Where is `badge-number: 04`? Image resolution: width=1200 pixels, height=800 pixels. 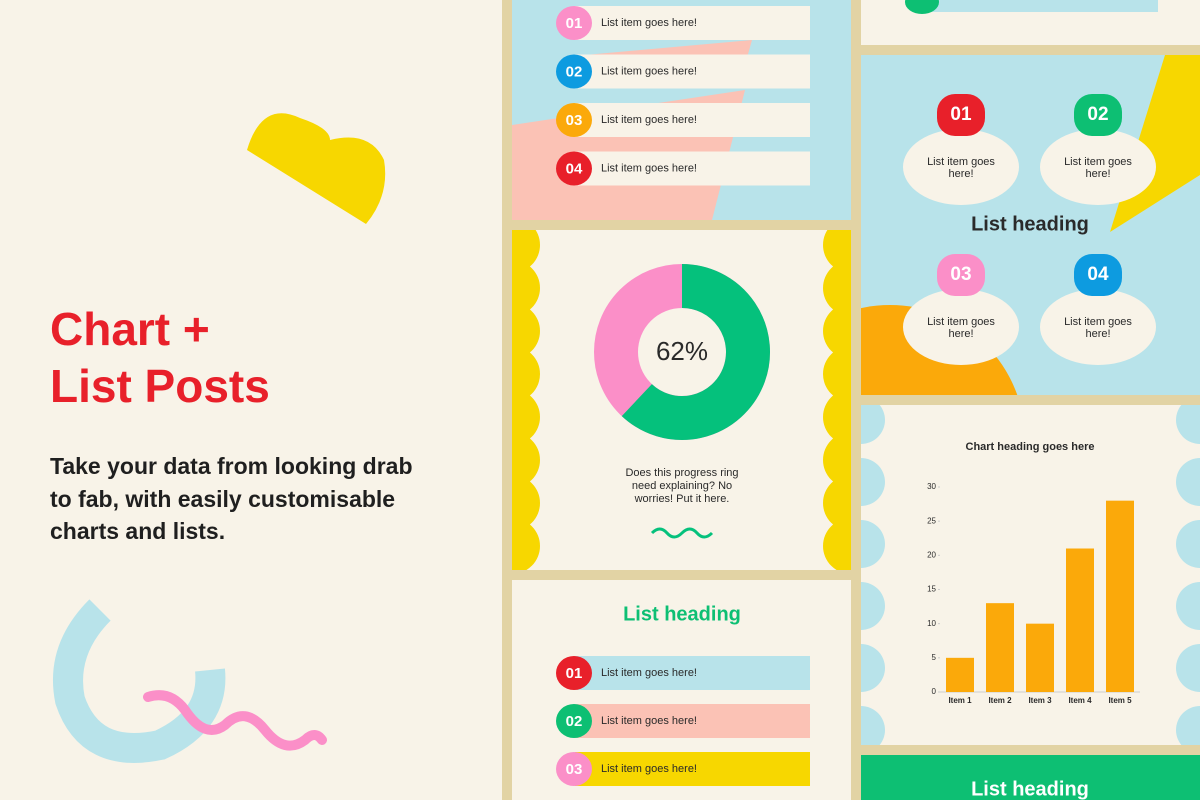
badge-number: 04 is located at coordinates (574, 168).